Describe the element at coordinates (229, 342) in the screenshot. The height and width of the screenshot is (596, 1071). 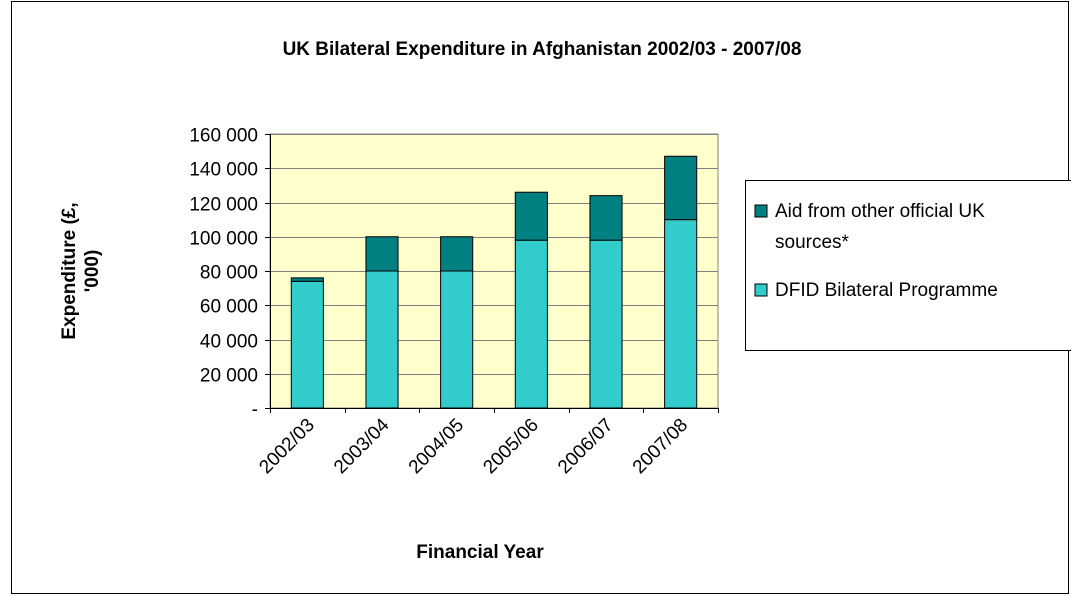
I see `y-tick-label: 40 000` at that location.